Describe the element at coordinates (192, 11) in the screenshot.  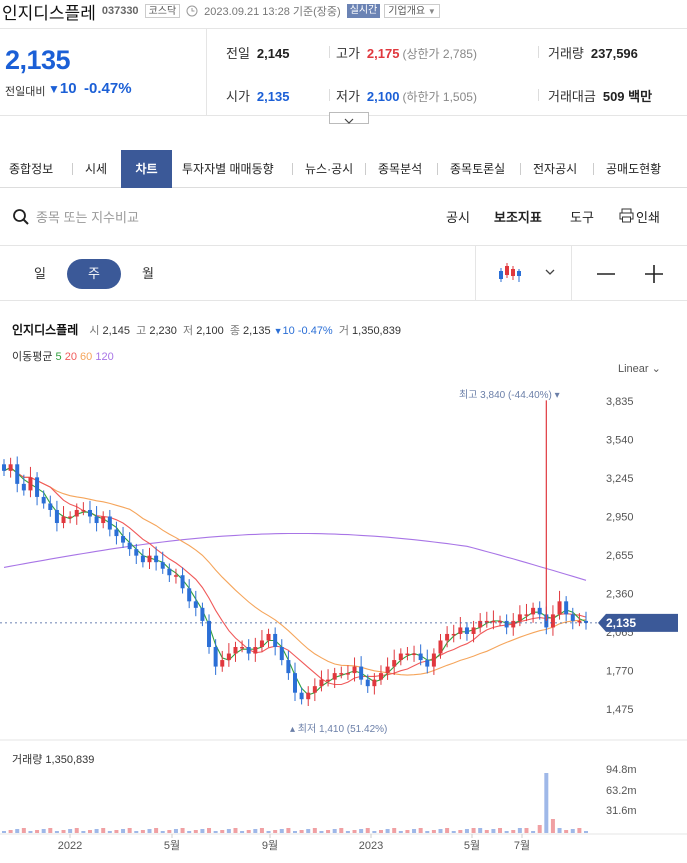
I see `clock-icon` at that location.